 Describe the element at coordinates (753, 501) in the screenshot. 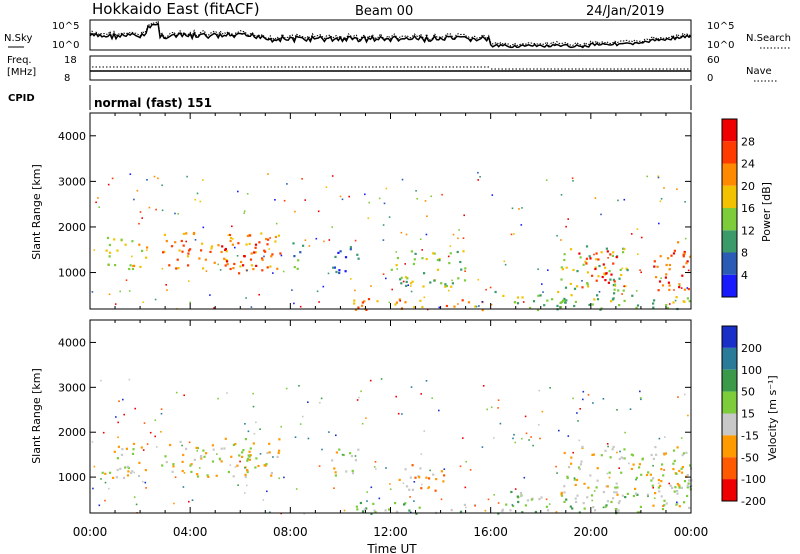

I see `colorbar-tick-label: -200` at that location.